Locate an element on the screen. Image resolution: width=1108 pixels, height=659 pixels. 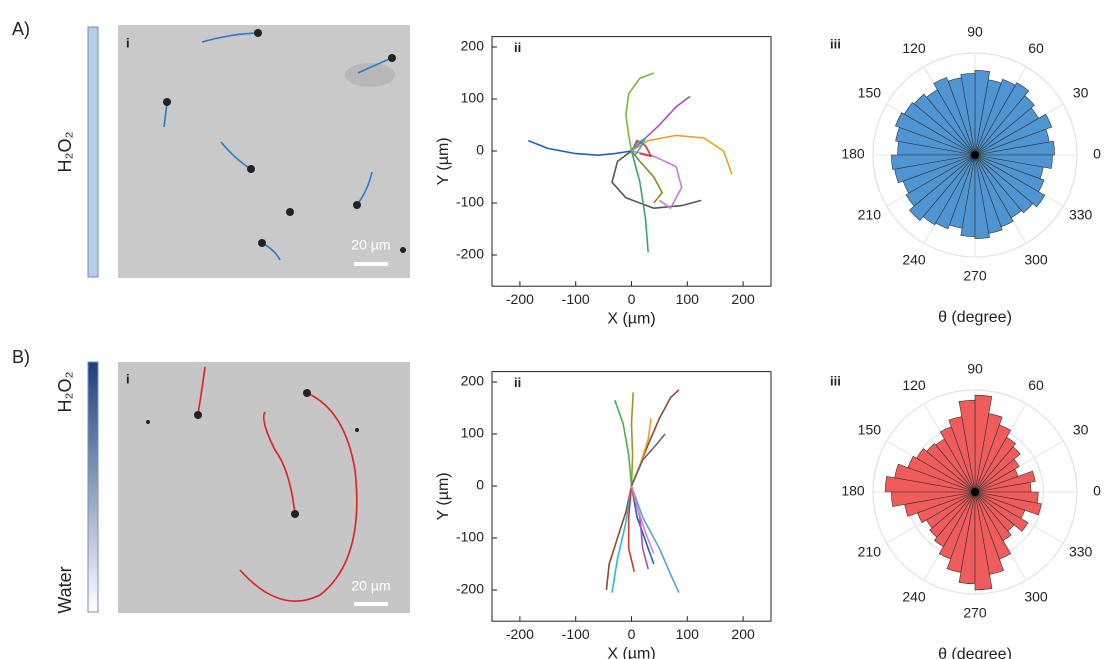
x-axis-label: X (µm) is located at coordinates (631, 318).